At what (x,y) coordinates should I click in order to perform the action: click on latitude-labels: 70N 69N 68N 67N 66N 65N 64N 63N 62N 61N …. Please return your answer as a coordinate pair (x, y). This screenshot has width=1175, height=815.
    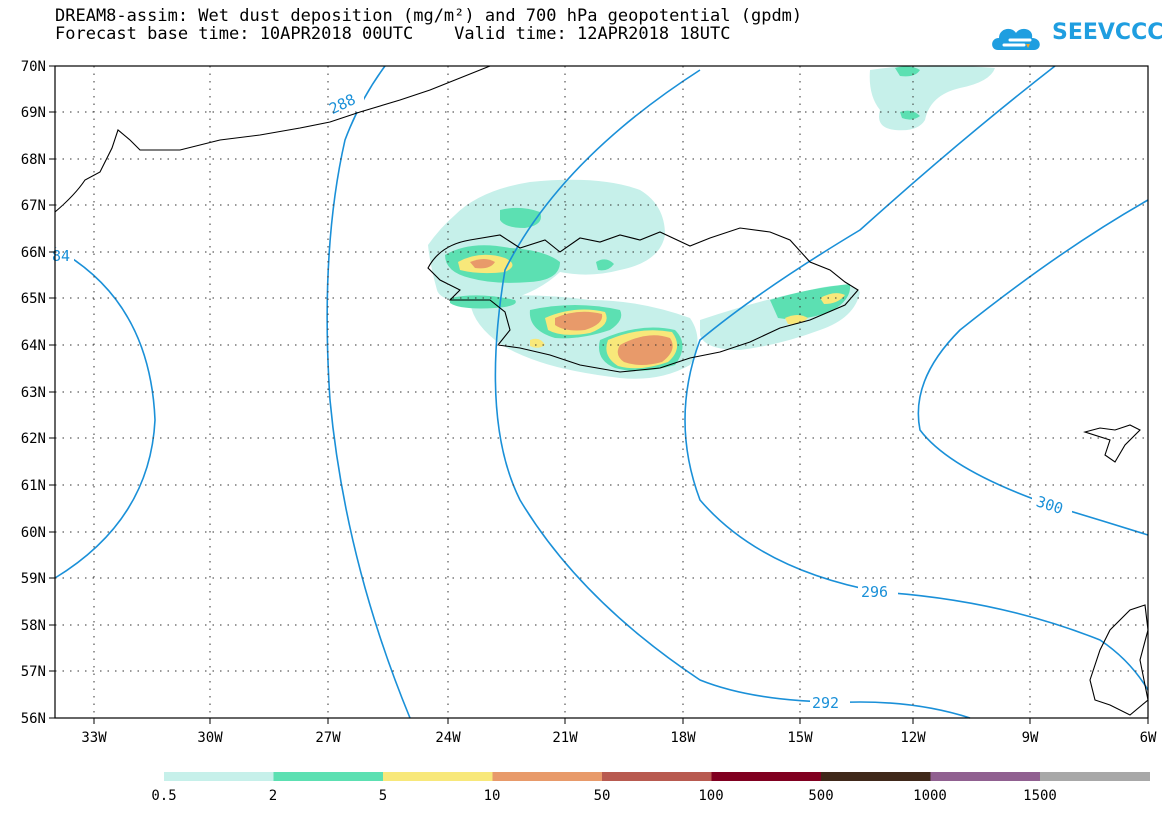
    Looking at the image, I should click on (33, 393).